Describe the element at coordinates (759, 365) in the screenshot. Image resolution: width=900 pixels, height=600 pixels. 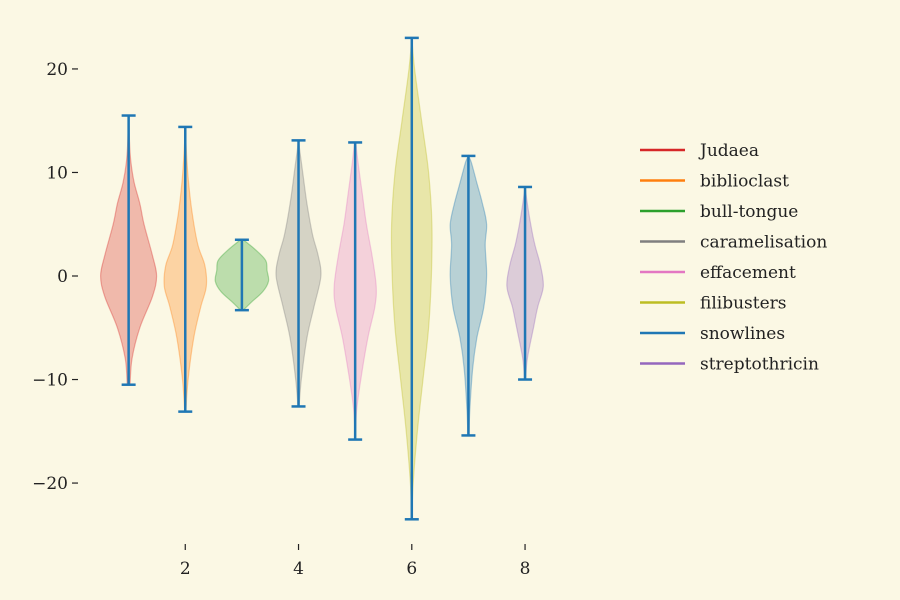
I see `legend-label: streptothricin` at that location.